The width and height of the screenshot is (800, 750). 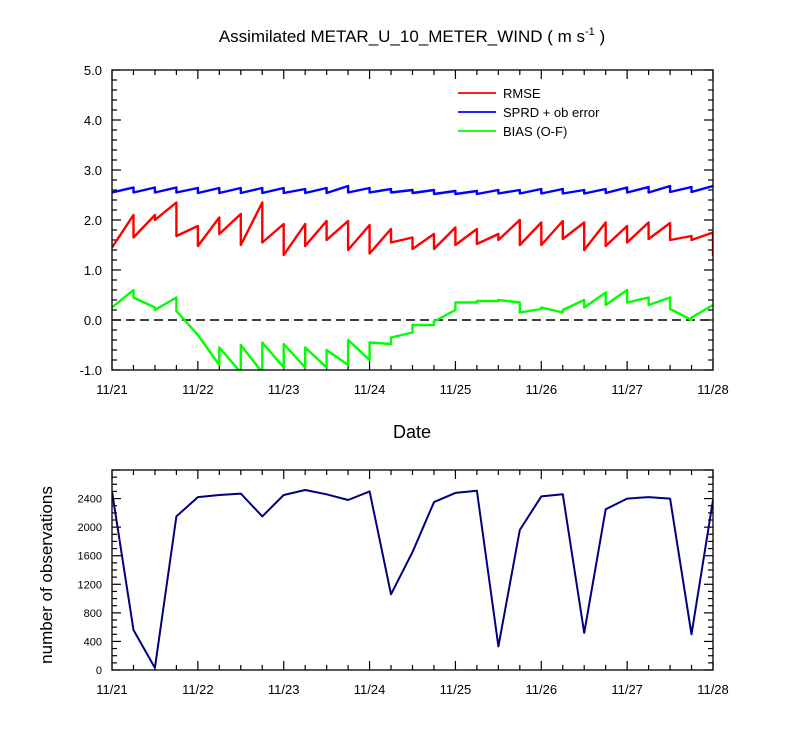 I want to click on y-tick-label: 400, so click(x=93, y=642).